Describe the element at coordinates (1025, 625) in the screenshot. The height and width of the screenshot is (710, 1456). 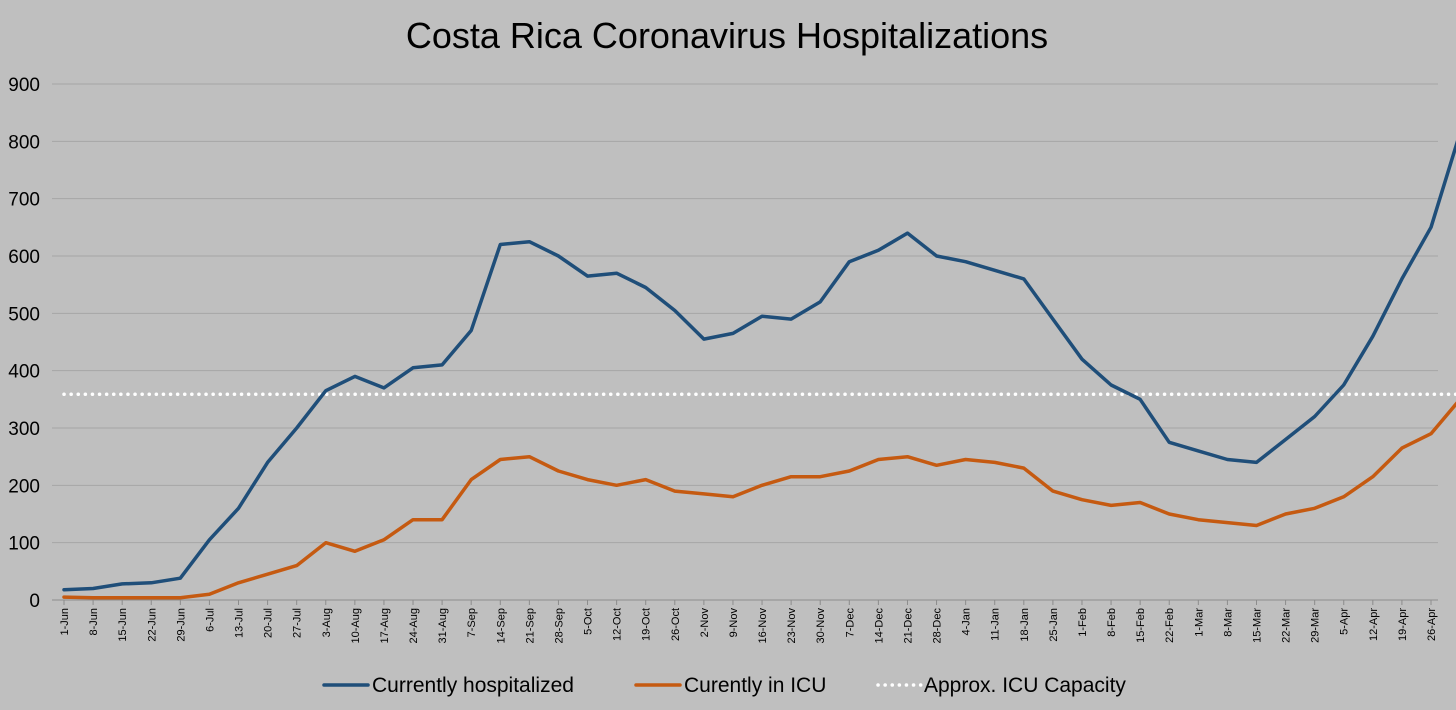
I see `x-tick-label: 18-Jan` at that location.